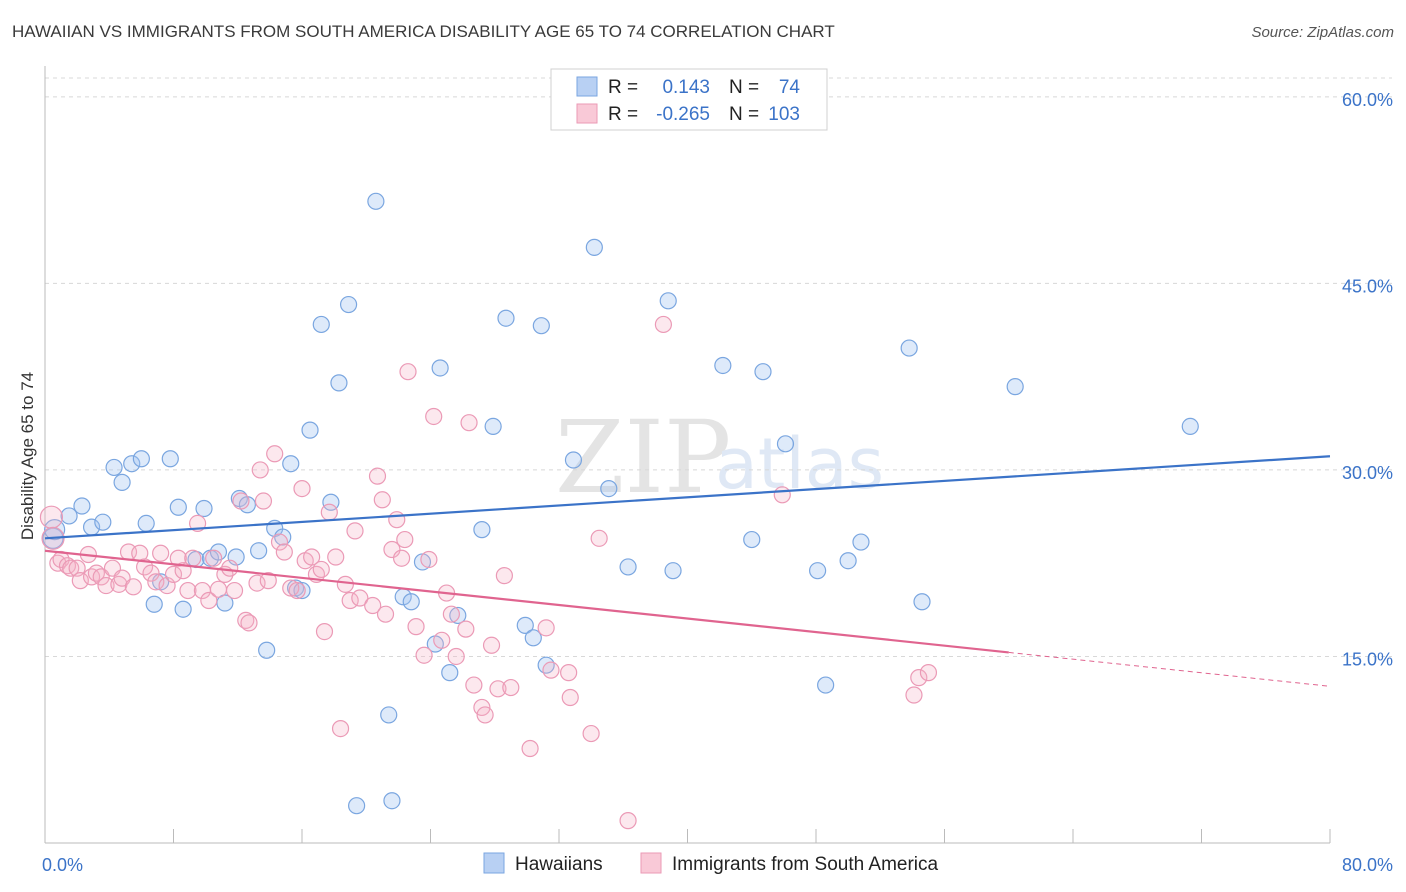 Image resolution: width=1406 pixels, height=892 pixels. I want to click on trend-line-hawaiians, so click(687, 497).